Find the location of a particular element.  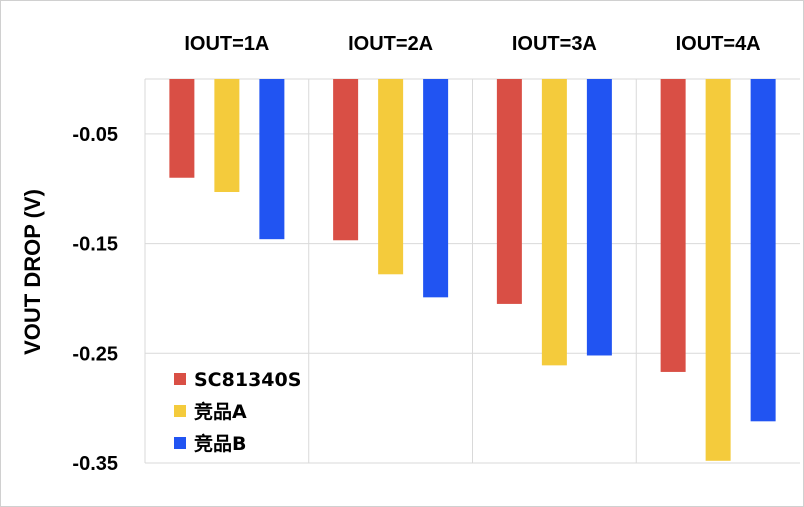

legend: SC81340S 竞品A 竞品B is located at coordinates (237, 412).